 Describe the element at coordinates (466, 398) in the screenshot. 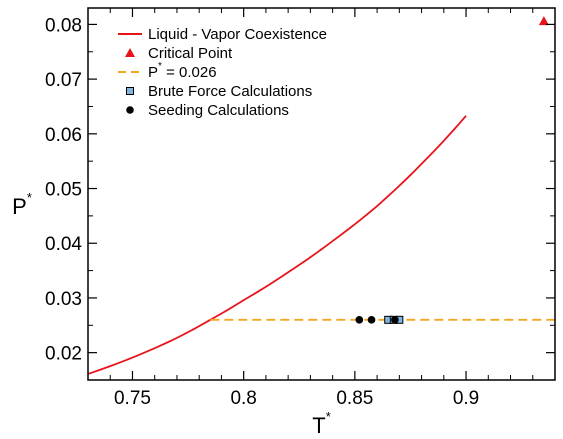

I see `x-tick-label: 0.9` at that location.